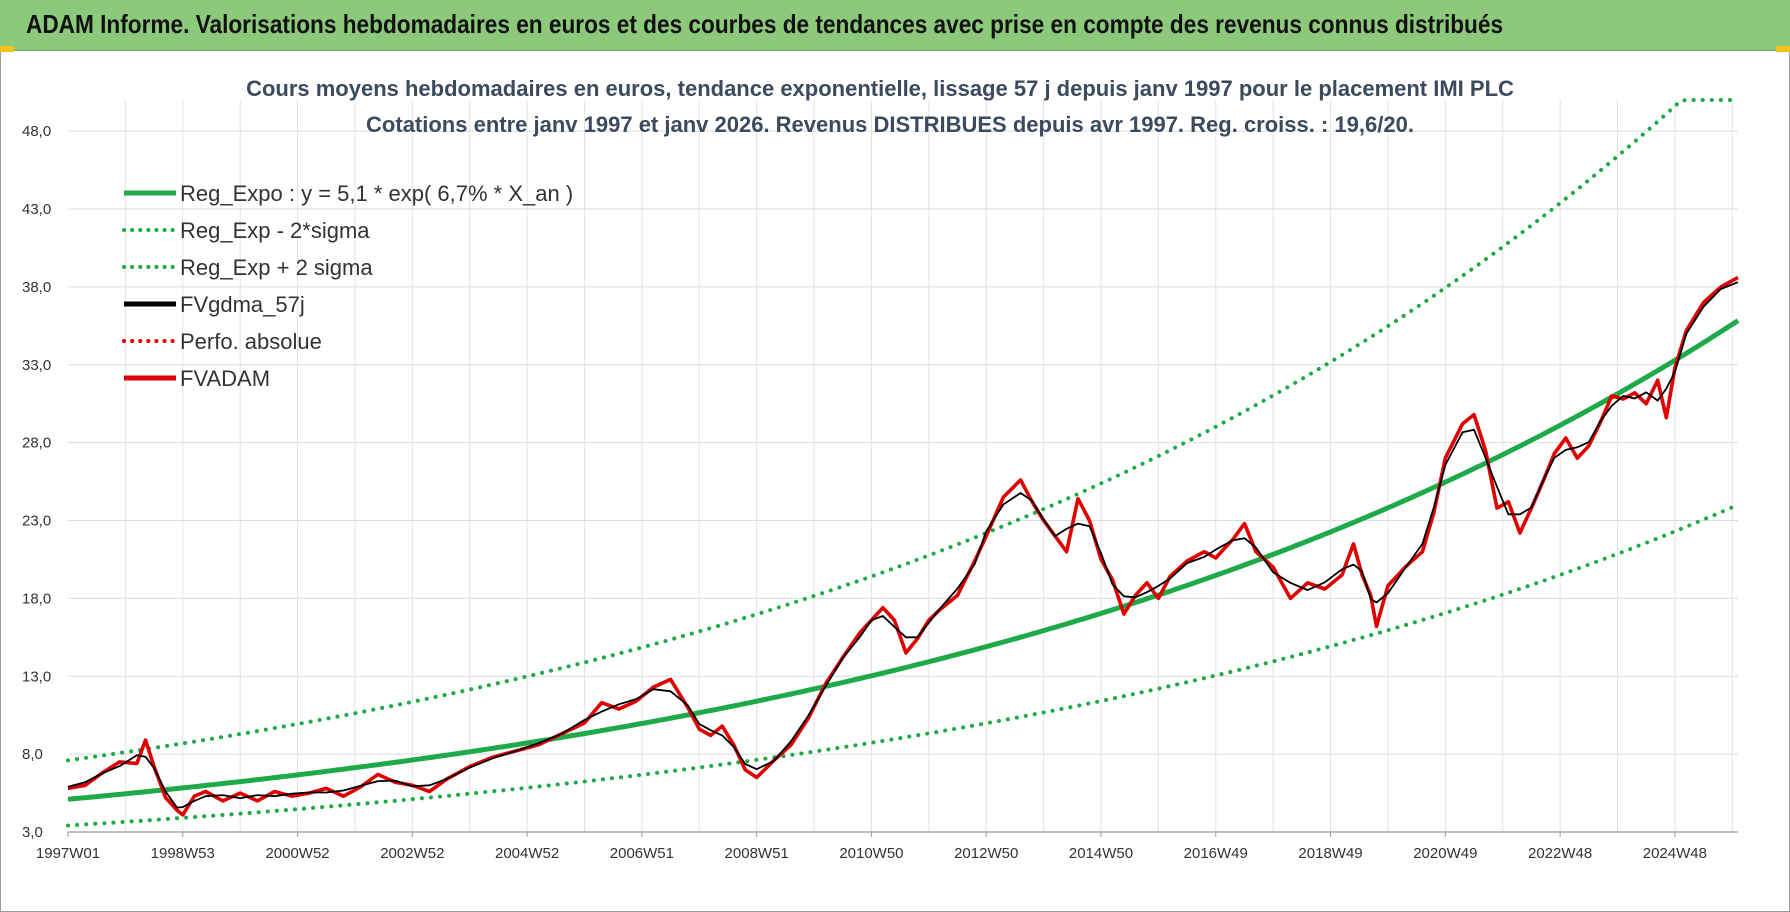 Image resolution: width=1790 pixels, height=912 pixels. Describe the element at coordinates (412, 853) in the screenshot. I see `x-tick-label: 2002W52` at that location.